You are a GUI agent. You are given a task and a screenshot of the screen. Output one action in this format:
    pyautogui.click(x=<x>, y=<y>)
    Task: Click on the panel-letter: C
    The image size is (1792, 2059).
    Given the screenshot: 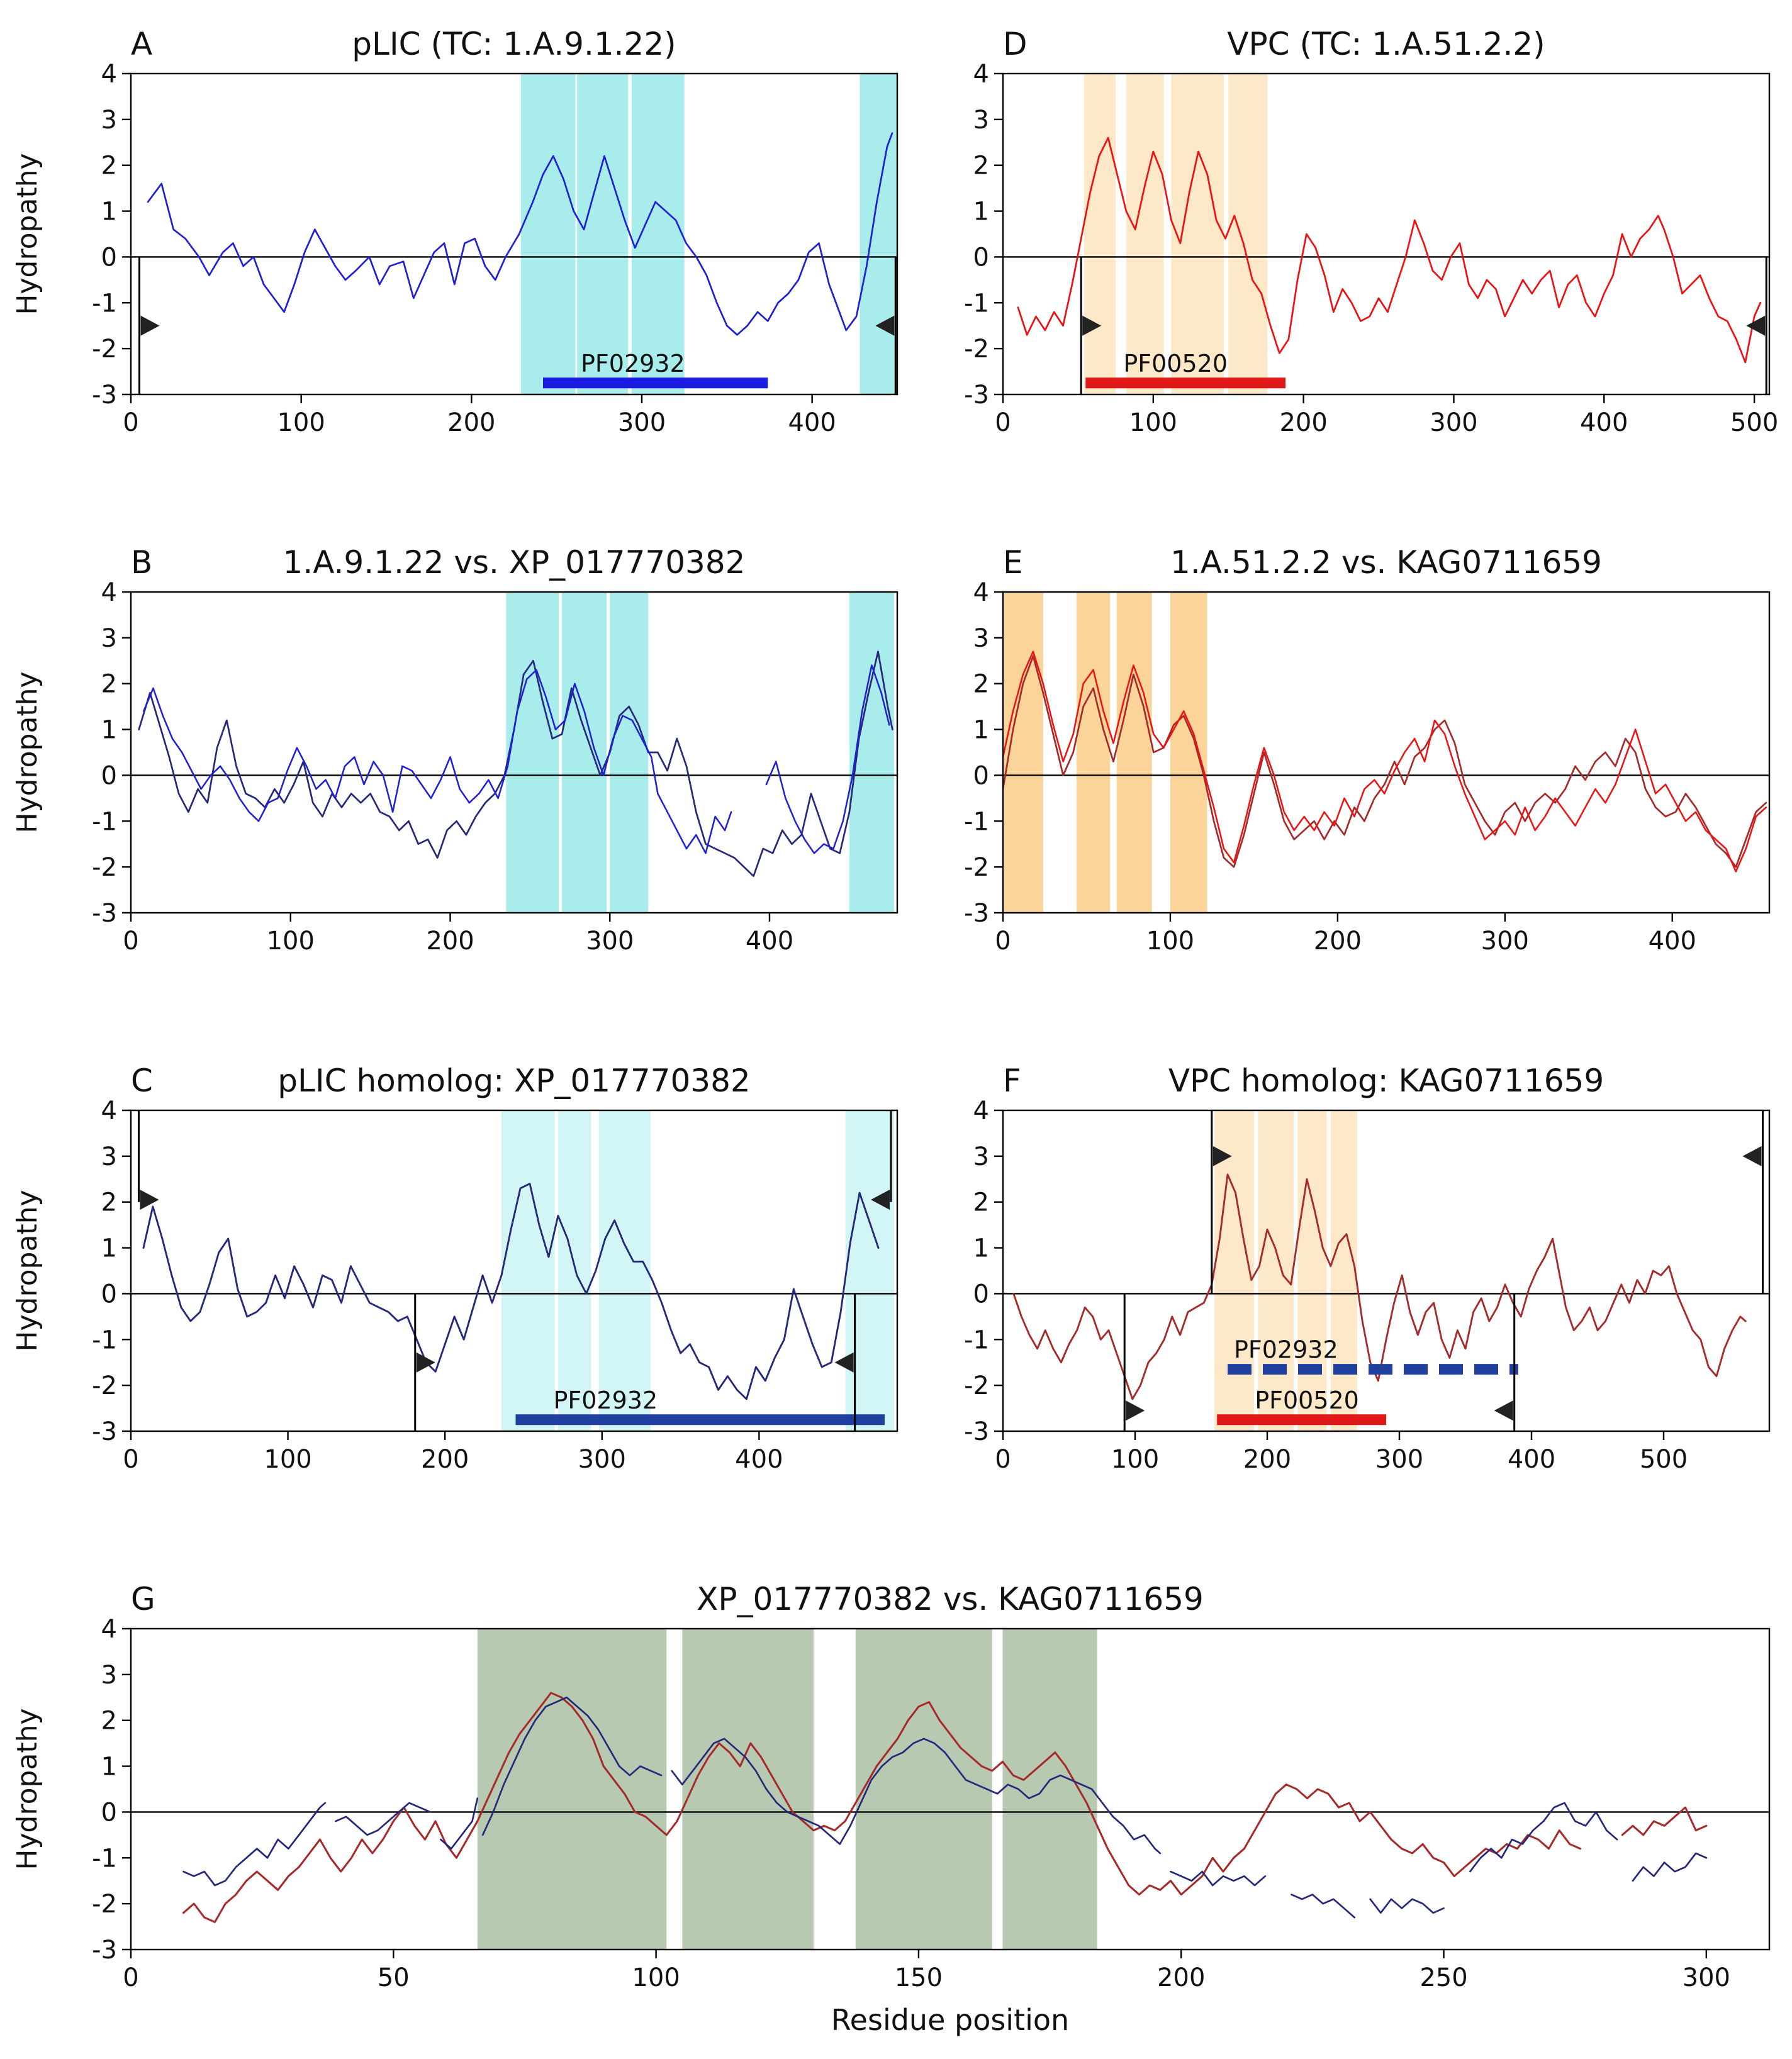 What is the action you would take?
    pyautogui.click(x=142, y=1081)
    